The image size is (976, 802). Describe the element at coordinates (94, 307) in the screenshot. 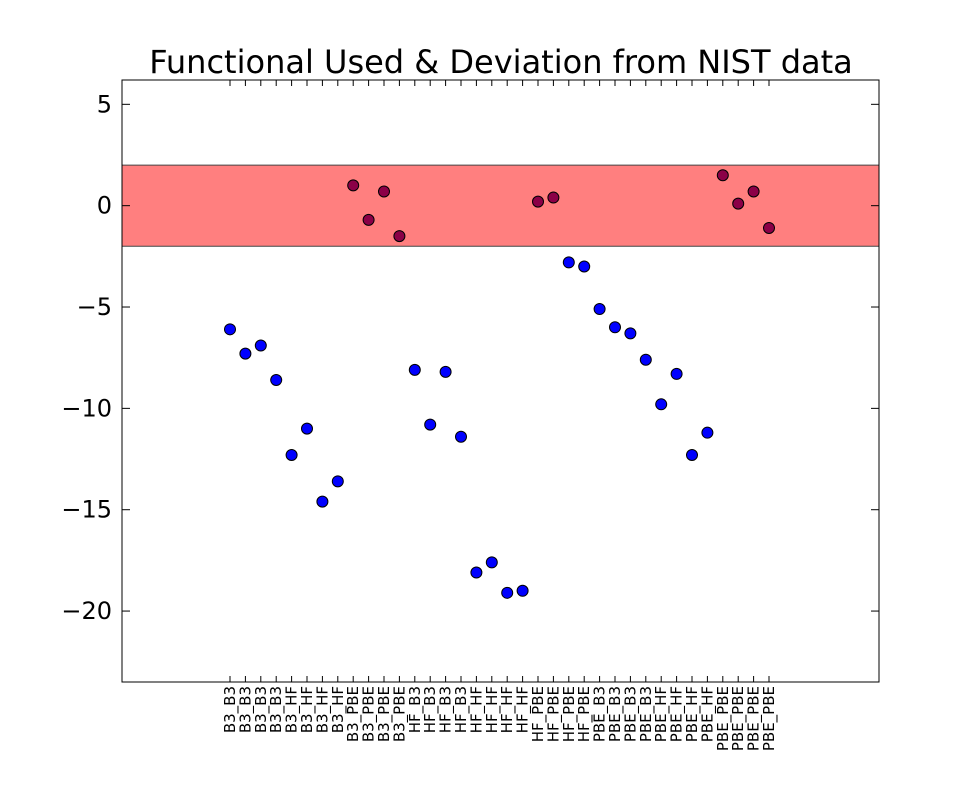

I see `y-tick-label: −5` at that location.